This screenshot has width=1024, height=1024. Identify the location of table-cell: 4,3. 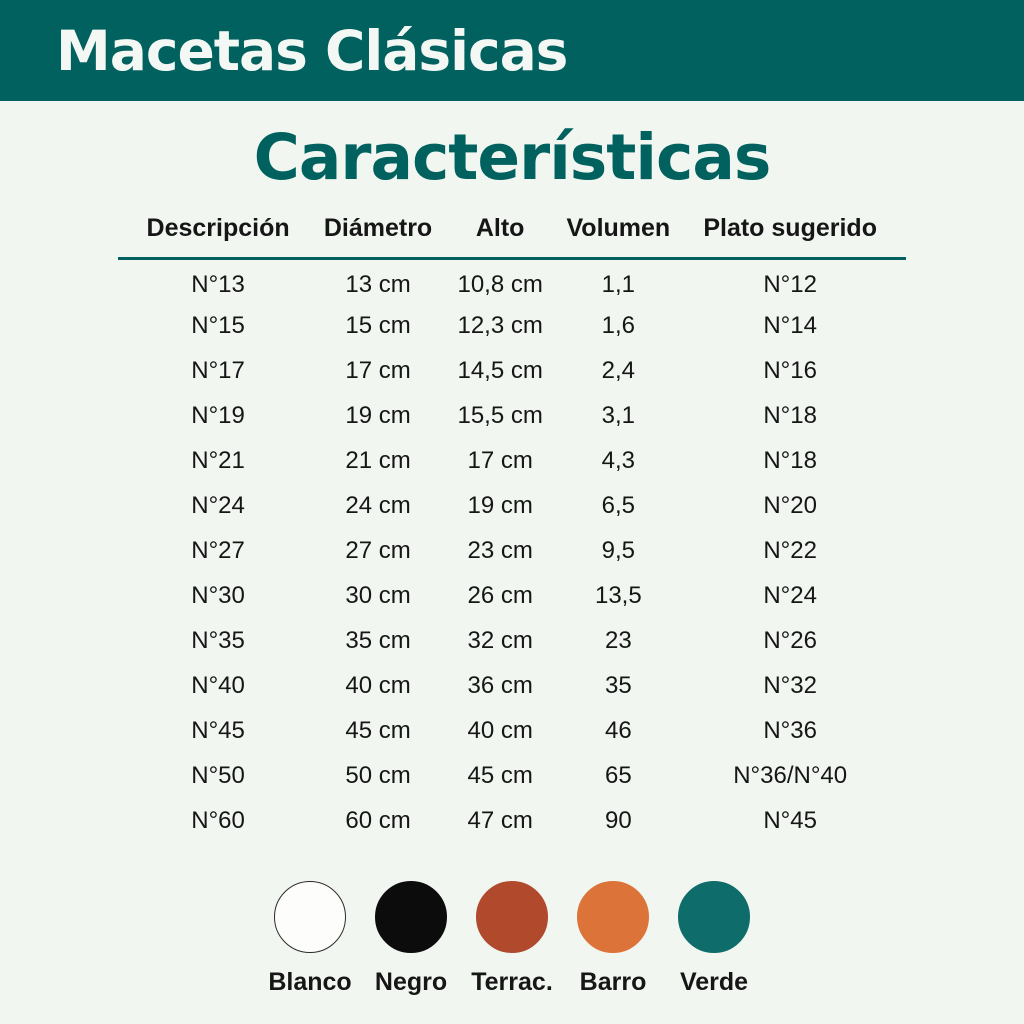
(618, 460).